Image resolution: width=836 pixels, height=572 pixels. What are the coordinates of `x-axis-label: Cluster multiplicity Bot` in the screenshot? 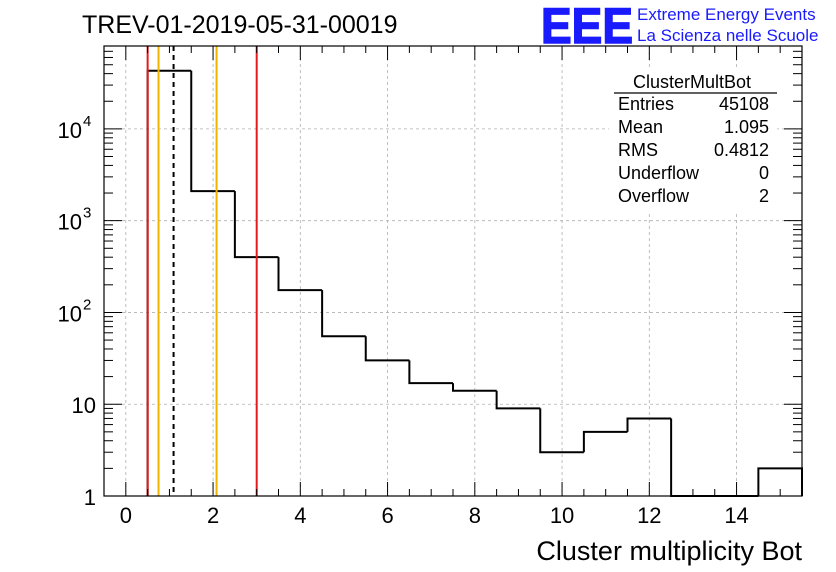 It's located at (669, 551).